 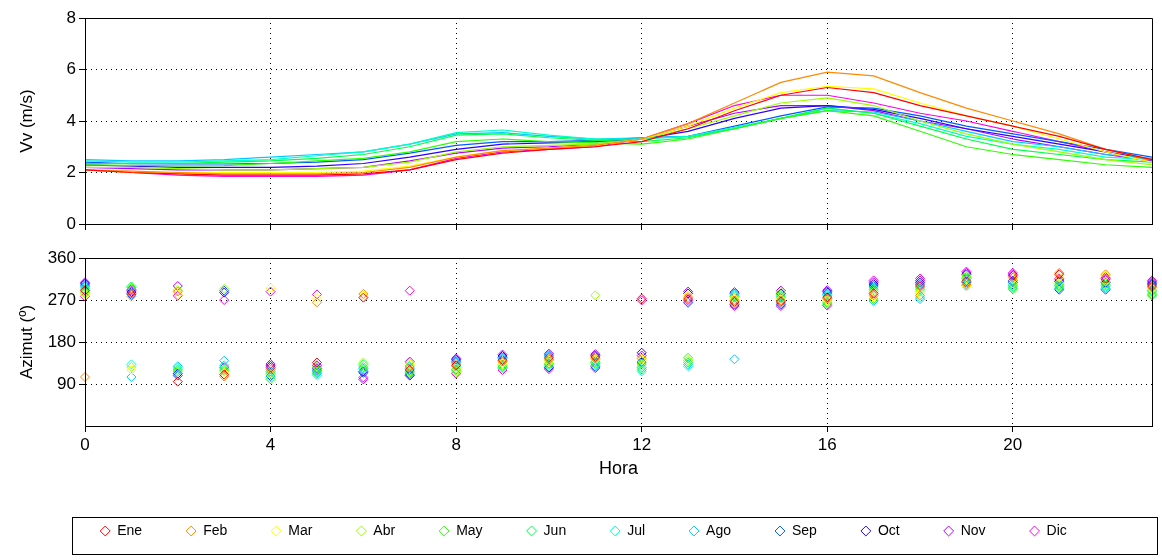 I want to click on legend-label: Mar, so click(x=300, y=529).